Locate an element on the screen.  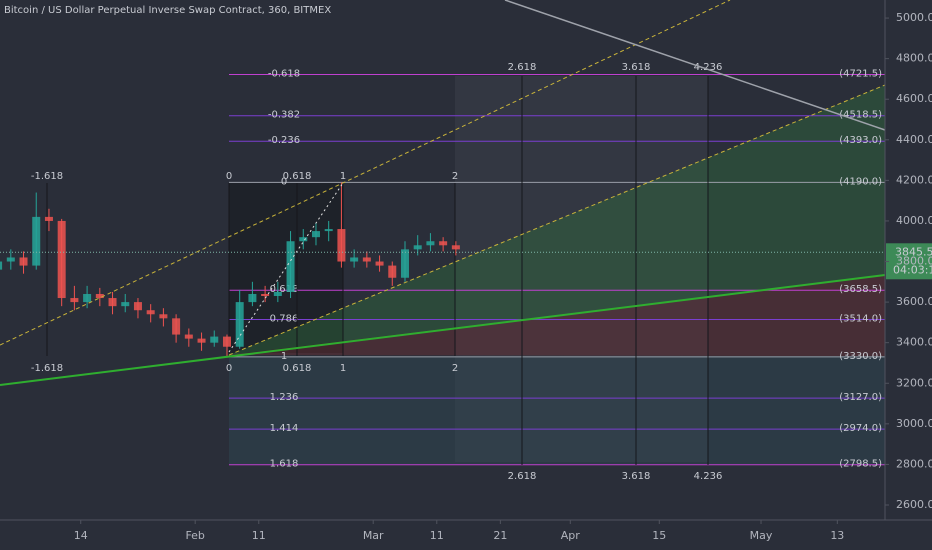
fib-price-label: (4190.0) is located at coordinates (860, 181).